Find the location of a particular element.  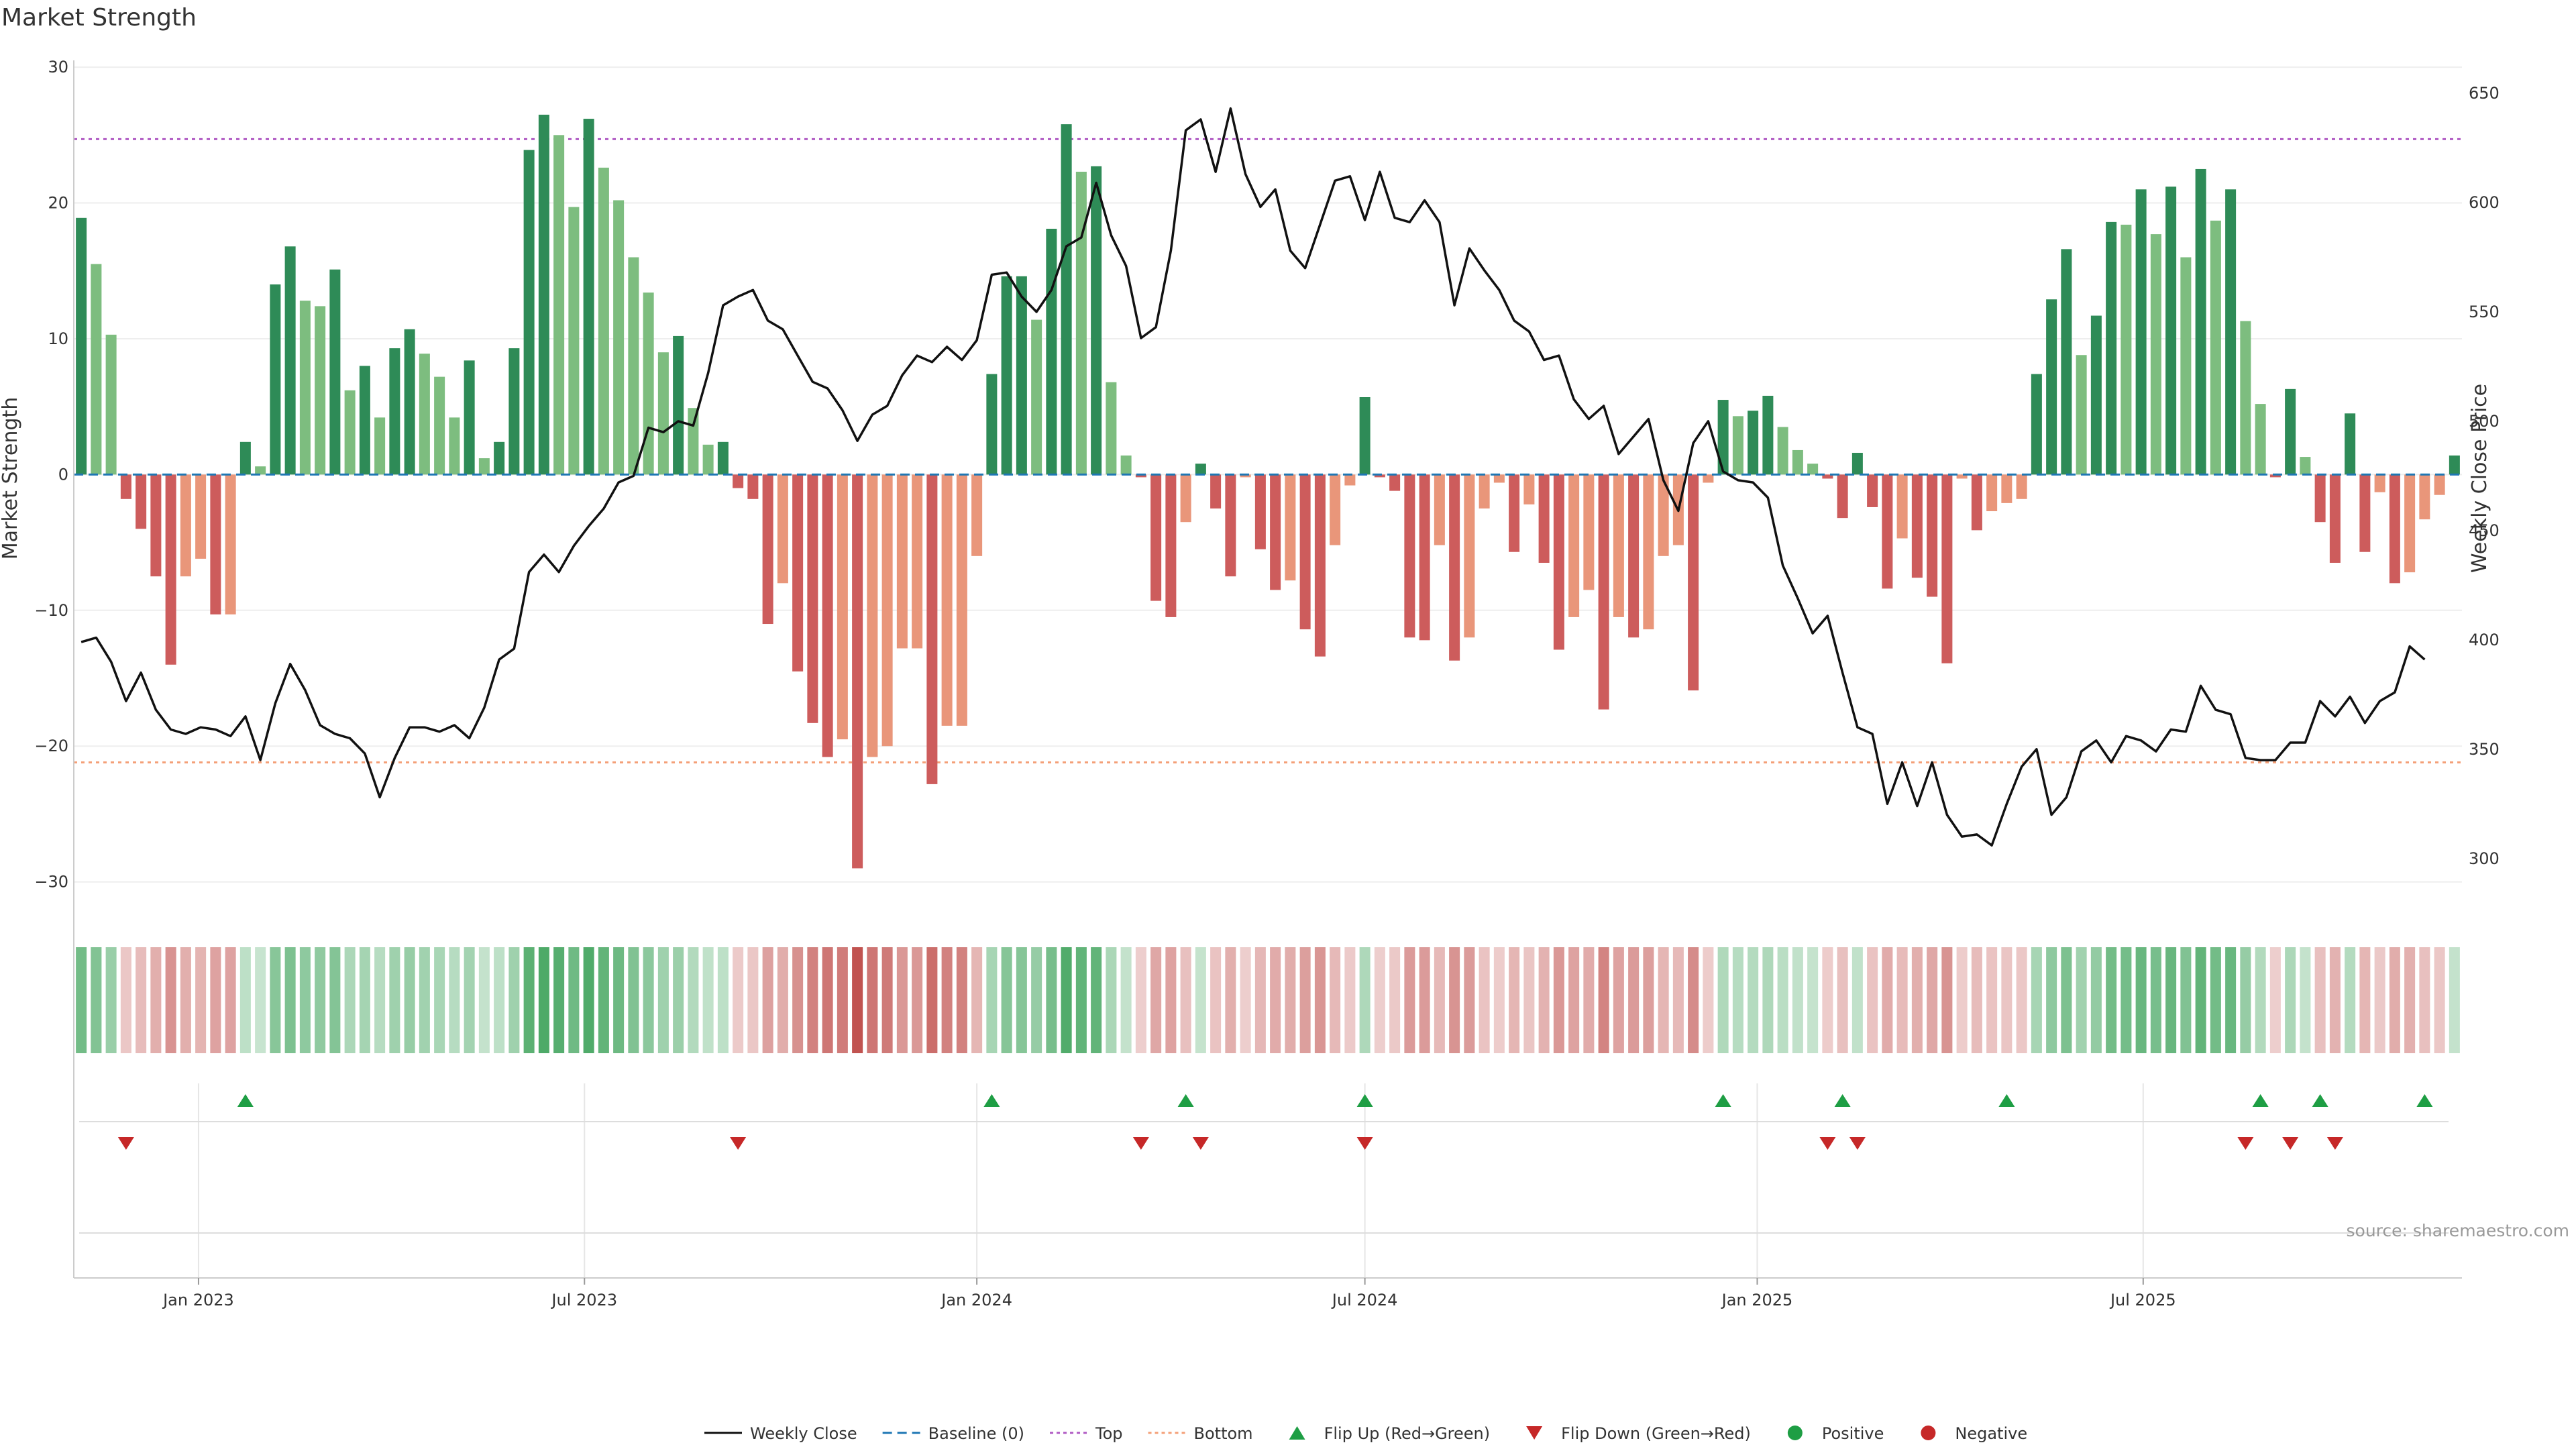

x-tick-label: Jul 2024 is located at coordinates (1364, 1300).